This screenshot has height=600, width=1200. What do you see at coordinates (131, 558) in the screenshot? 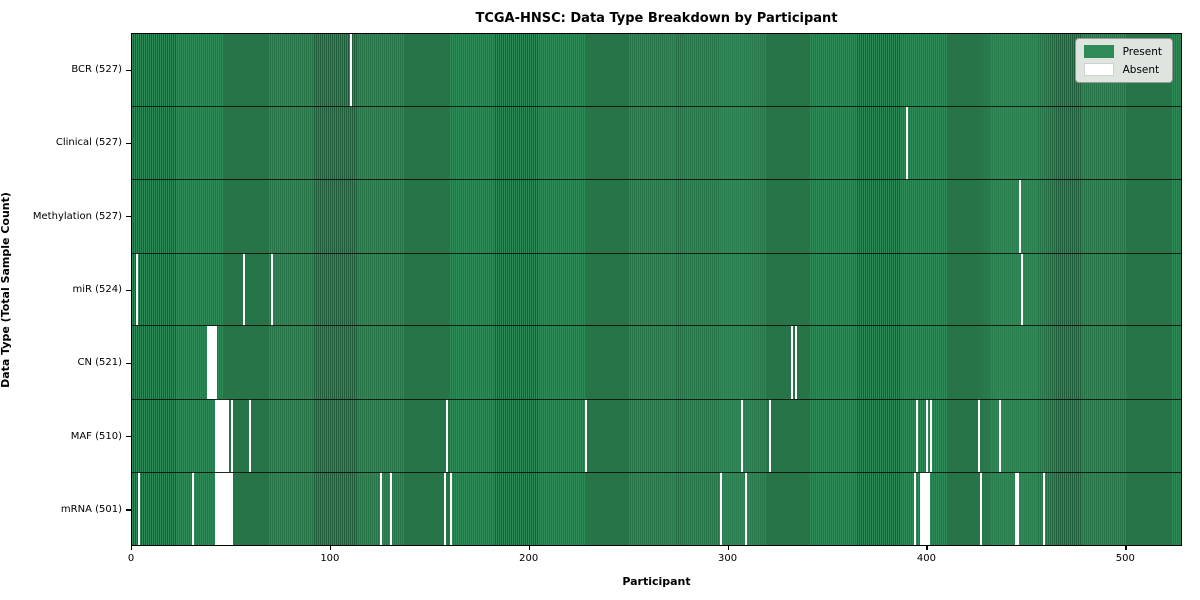
I see `x-tick-label: 0` at bounding box center [131, 558].